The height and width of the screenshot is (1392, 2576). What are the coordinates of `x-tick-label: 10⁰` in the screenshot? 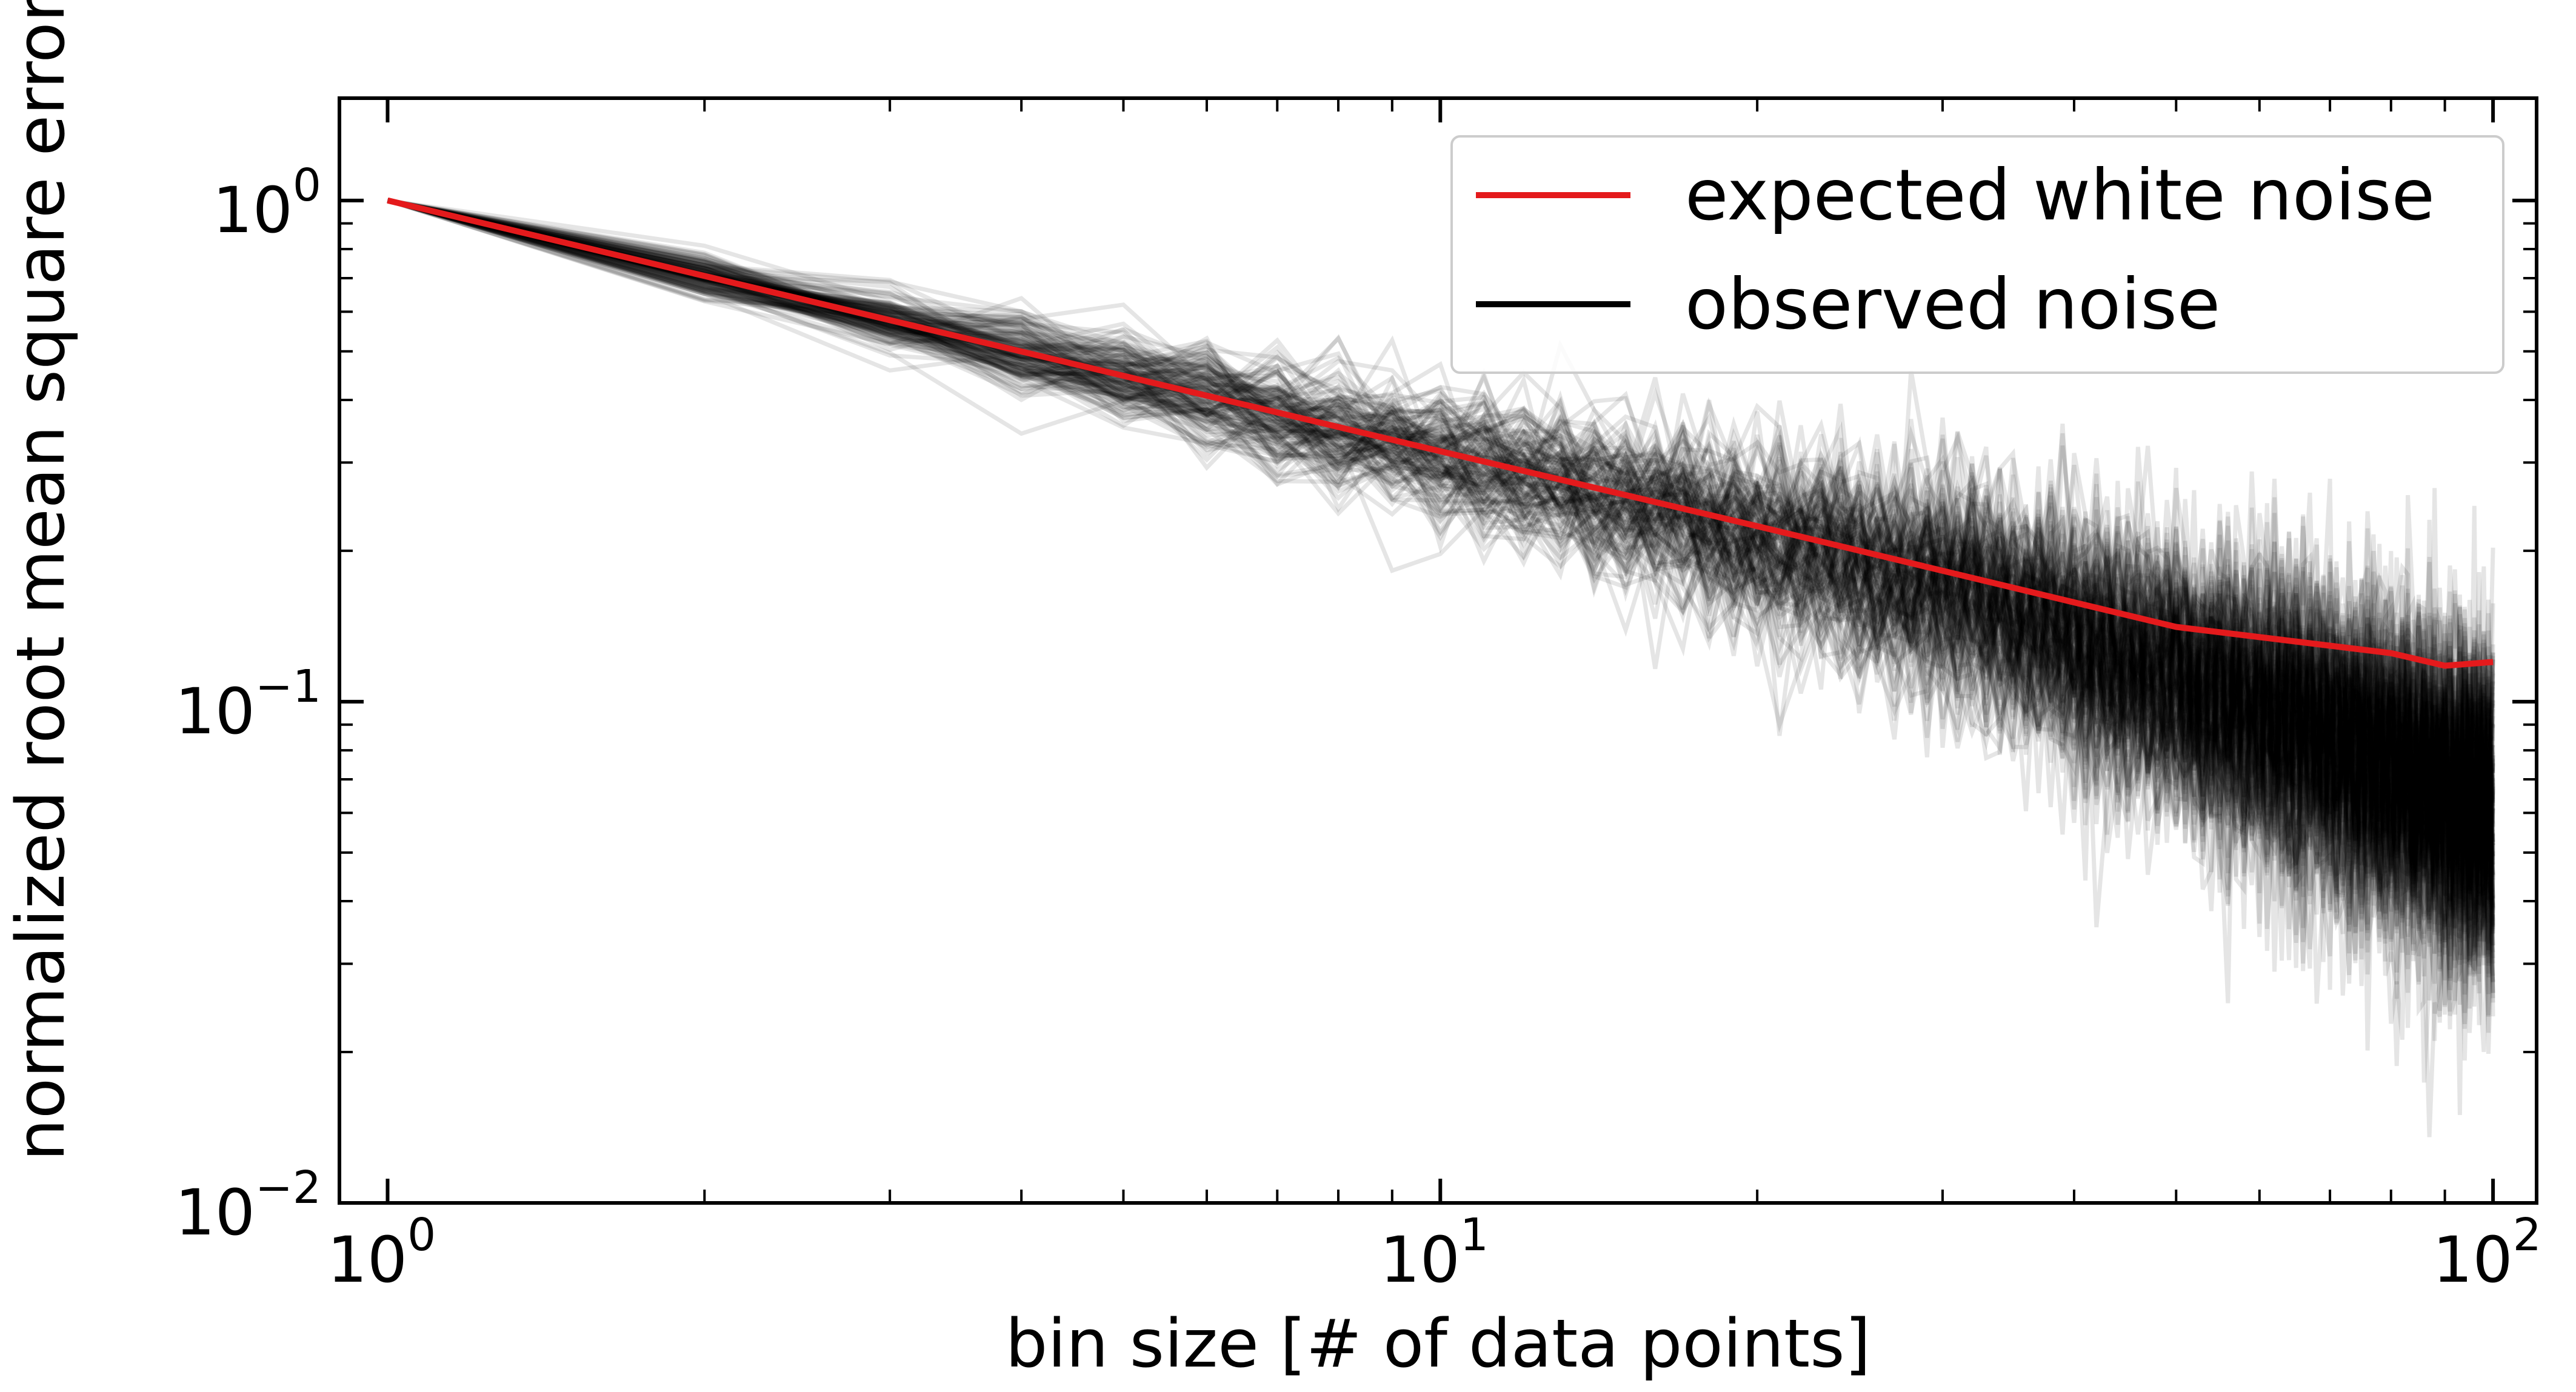 It's located at (381, 1253).